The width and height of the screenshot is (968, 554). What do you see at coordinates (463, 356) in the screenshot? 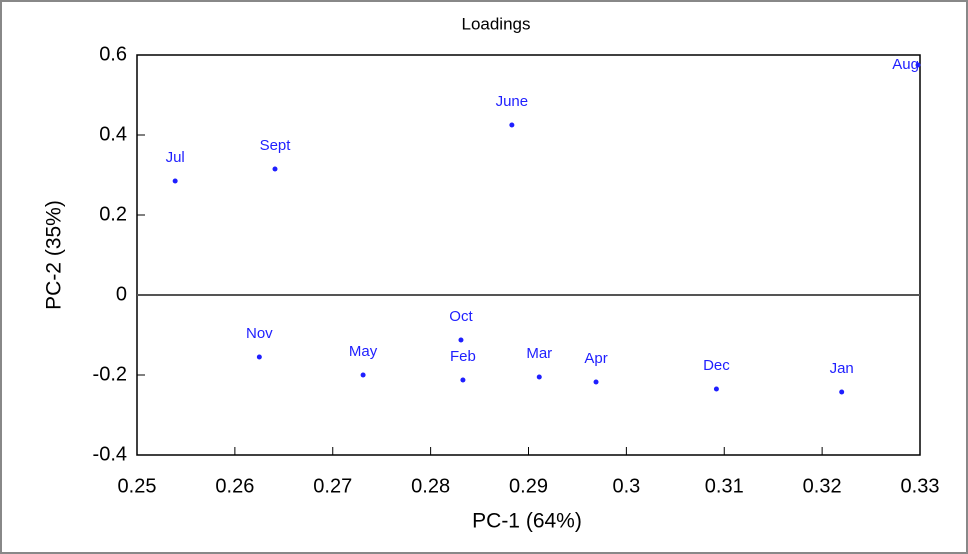
I see `point-label: Feb` at bounding box center [463, 356].